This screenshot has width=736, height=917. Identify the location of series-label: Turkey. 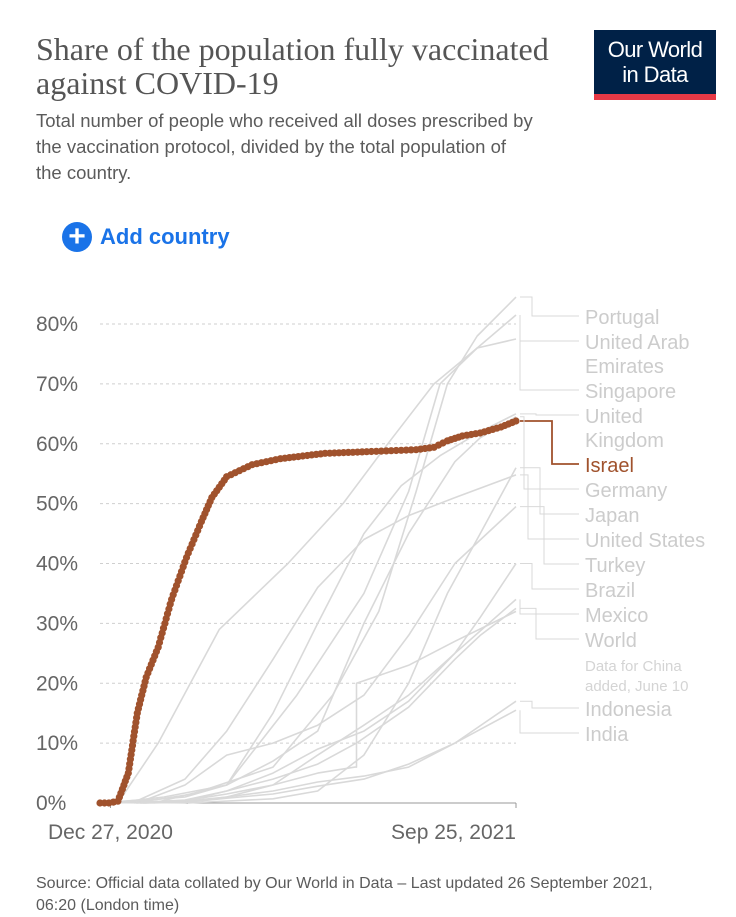
(615, 566).